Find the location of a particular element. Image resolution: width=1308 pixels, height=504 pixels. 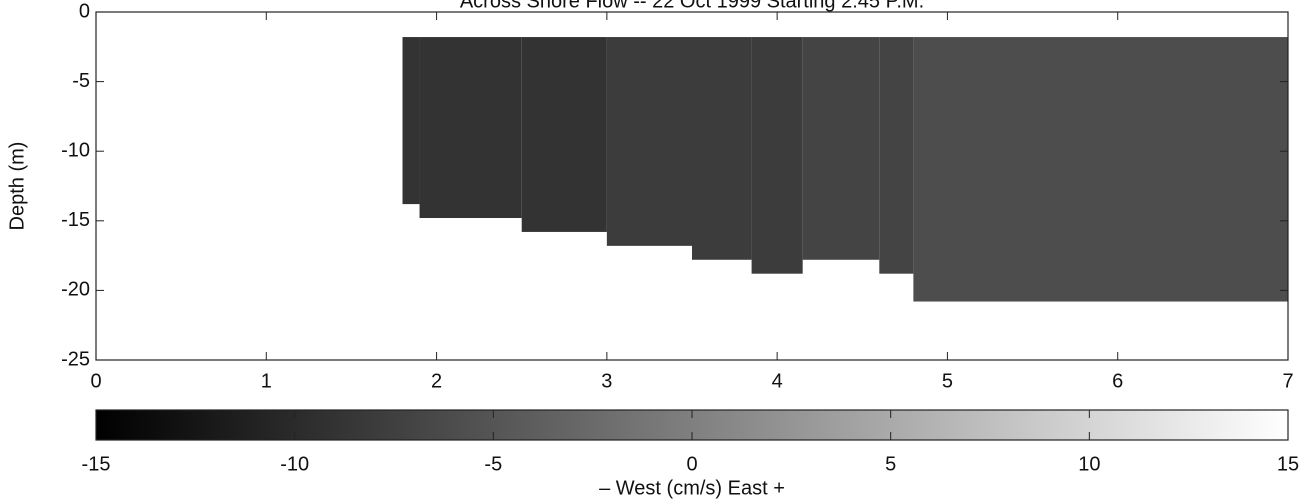

y-tick-label: -25 is located at coordinates (75, 359).